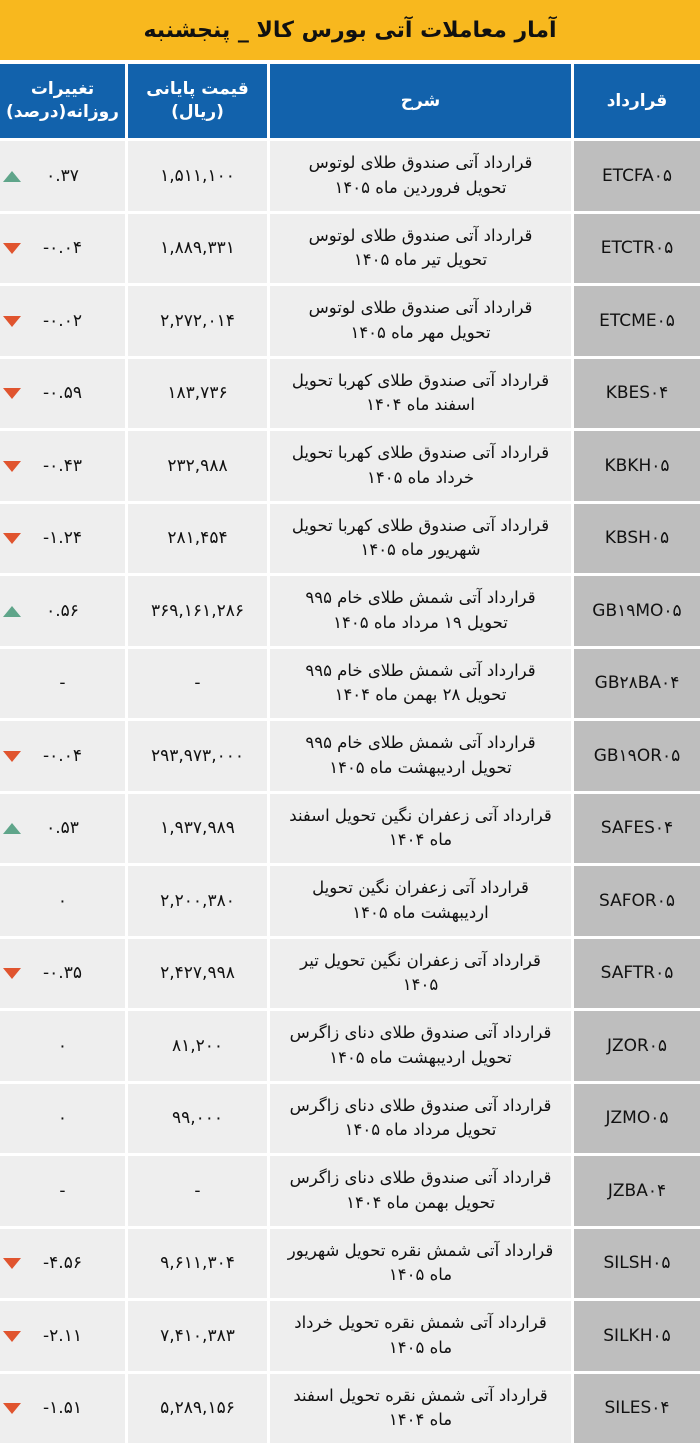 This screenshot has height=1446, width=700. Describe the element at coordinates (420, 1395) in the screenshot. I see `description-line-1: قرارداد آتی شمش نقره تحویل اسفند` at that location.